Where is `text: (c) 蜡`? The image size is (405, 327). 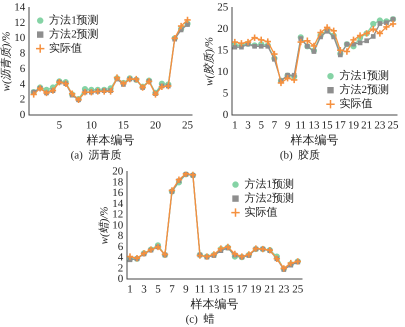
text: (c) 蜡 is located at coordinates (200, 319).